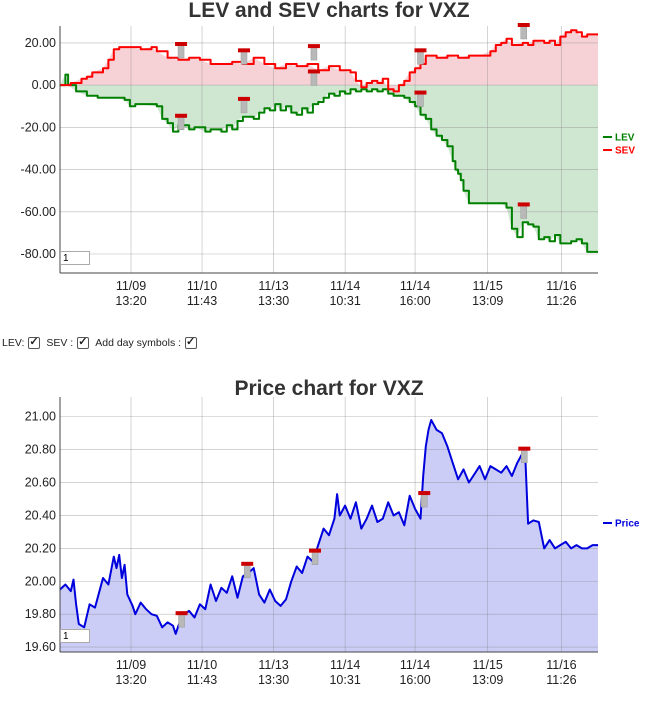 This screenshot has width=662, height=705. What do you see at coordinates (40, 483) in the screenshot?
I see `y-tick-label: 20.60` at bounding box center [40, 483].